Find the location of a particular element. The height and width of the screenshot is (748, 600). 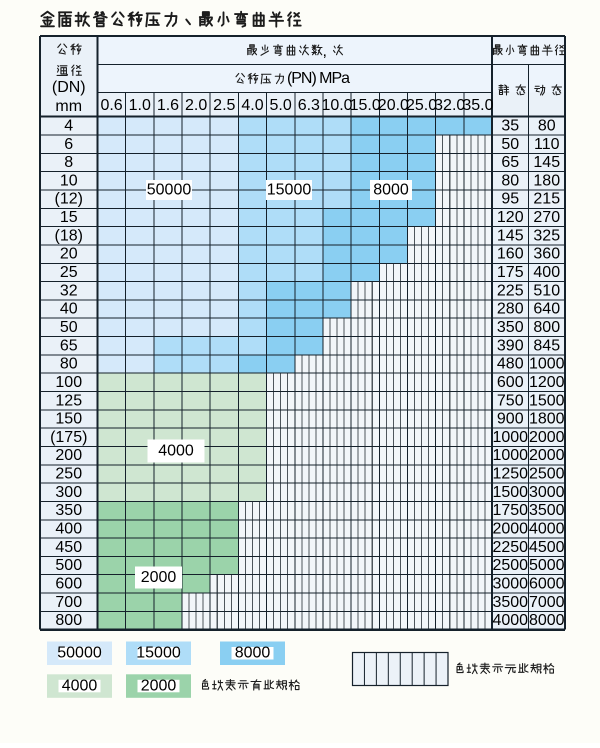

svg-text: 35 is located at coordinates (510, 125).